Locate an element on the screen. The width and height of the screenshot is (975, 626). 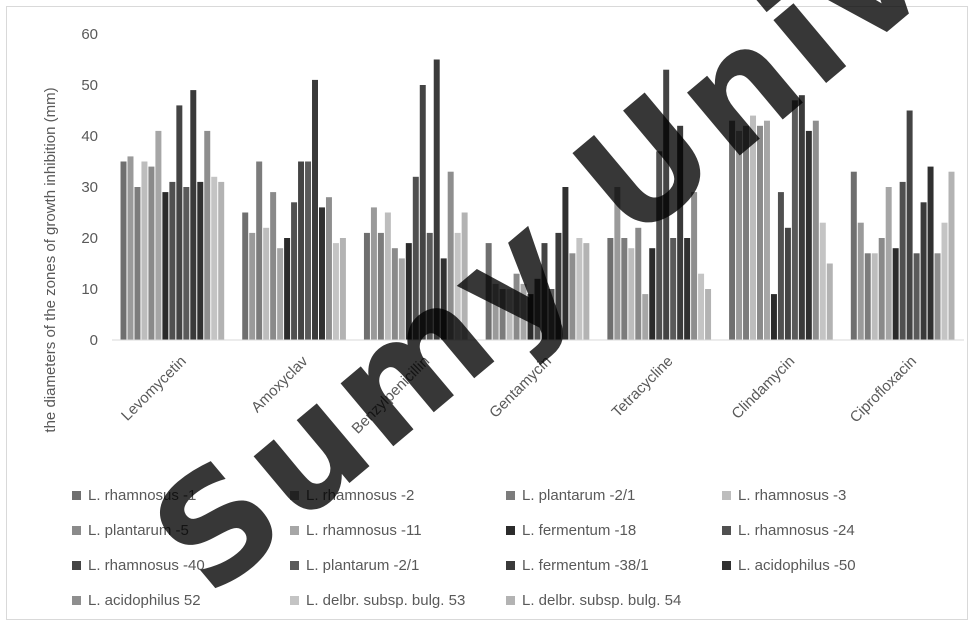
legend-entry: L. acidophilus -50 is located at coordinates (797, 565).